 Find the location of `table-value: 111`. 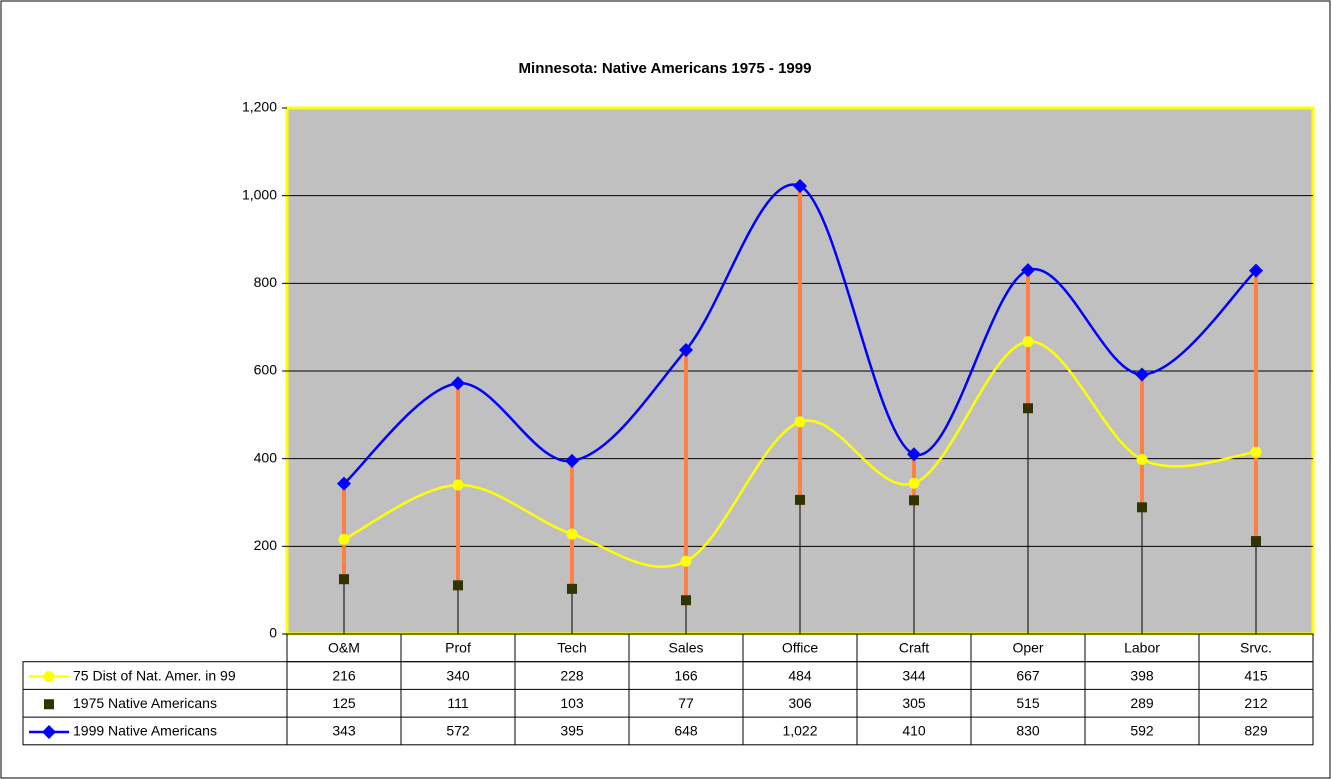

table-value: 111 is located at coordinates (457, 703).